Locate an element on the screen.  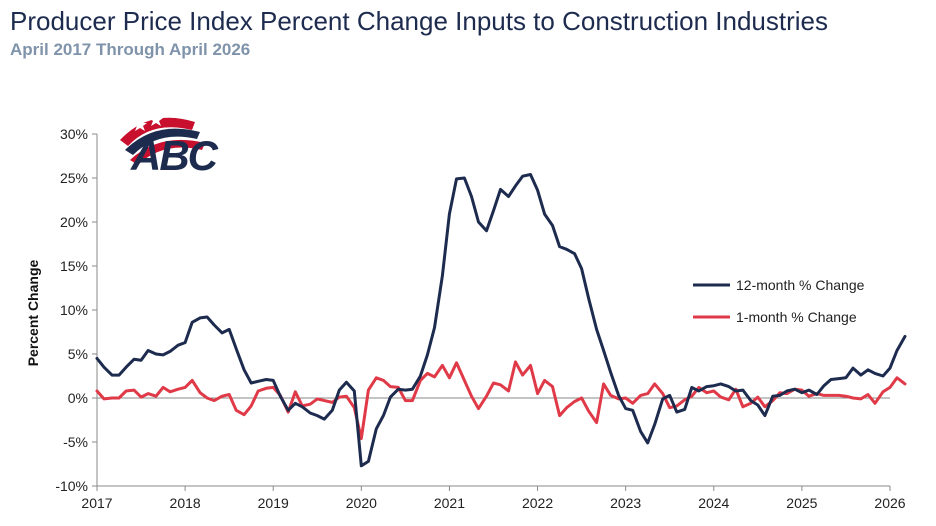
y-tick-label: 0% is located at coordinates (78, 398).